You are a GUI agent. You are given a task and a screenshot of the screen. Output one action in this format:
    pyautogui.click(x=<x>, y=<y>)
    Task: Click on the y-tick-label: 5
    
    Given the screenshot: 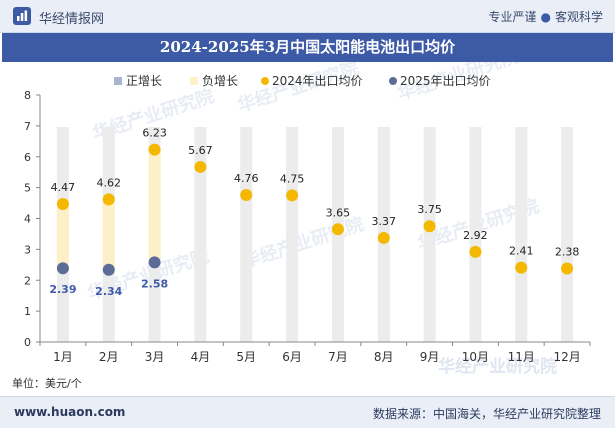 What is the action you would take?
    pyautogui.click(x=27, y=188)
    